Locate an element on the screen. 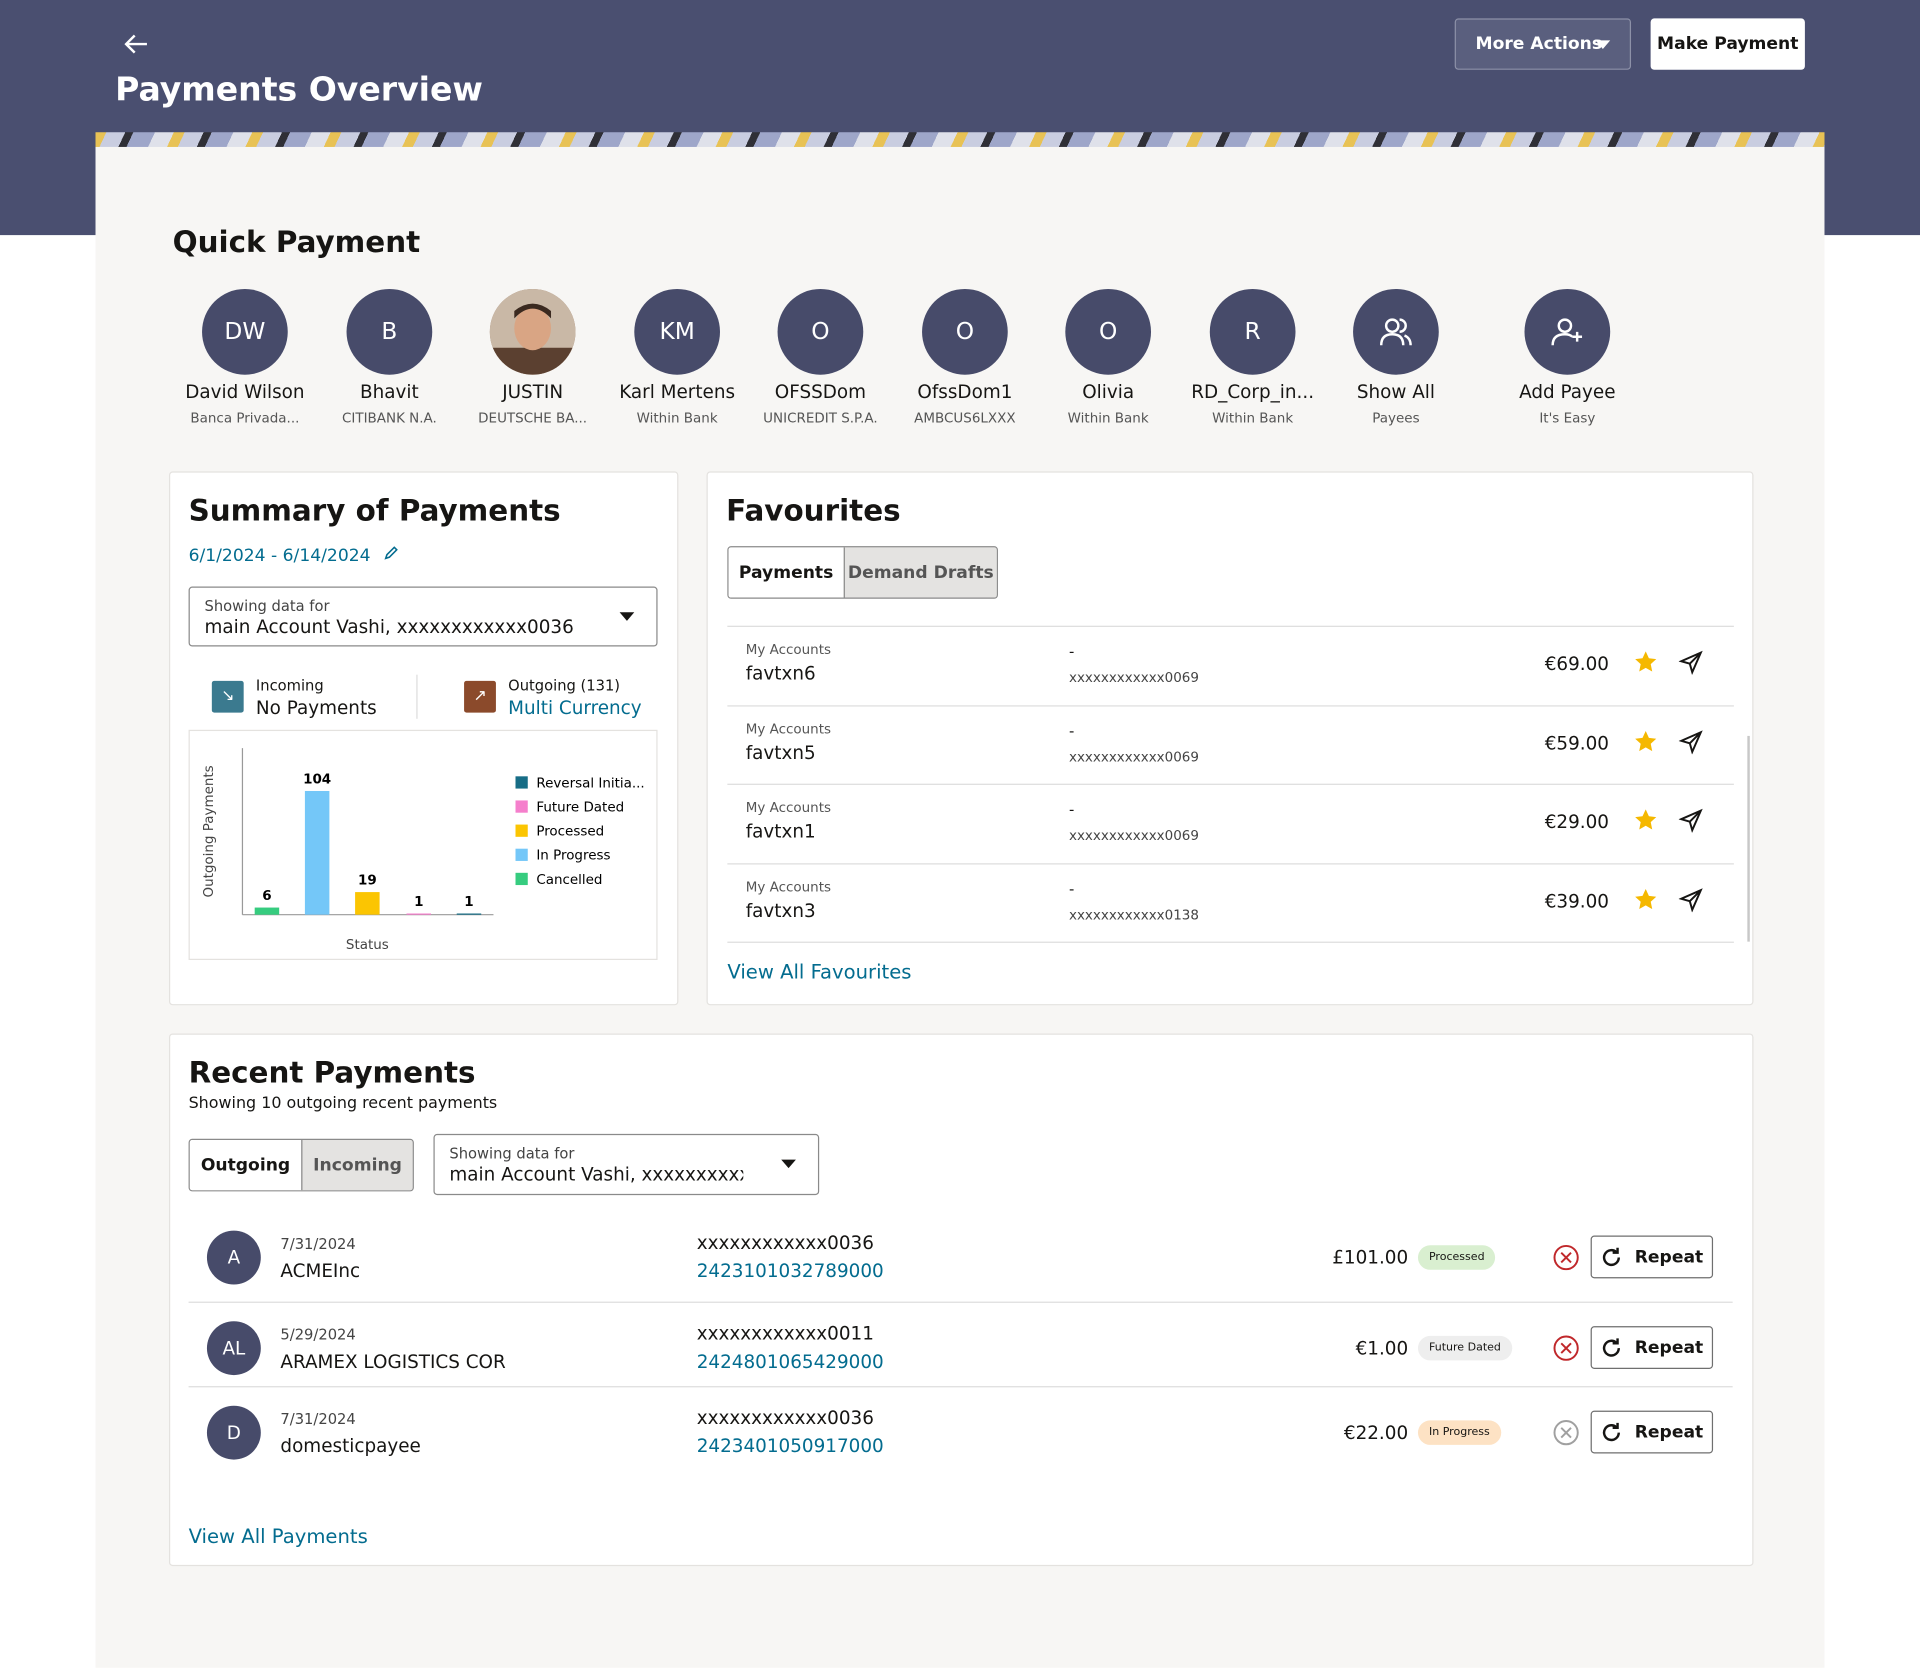 Image resolution: width=1920 pixels, height=1668 pixels. view-all-link: View All Favourites is located at coordinates (819, 972).